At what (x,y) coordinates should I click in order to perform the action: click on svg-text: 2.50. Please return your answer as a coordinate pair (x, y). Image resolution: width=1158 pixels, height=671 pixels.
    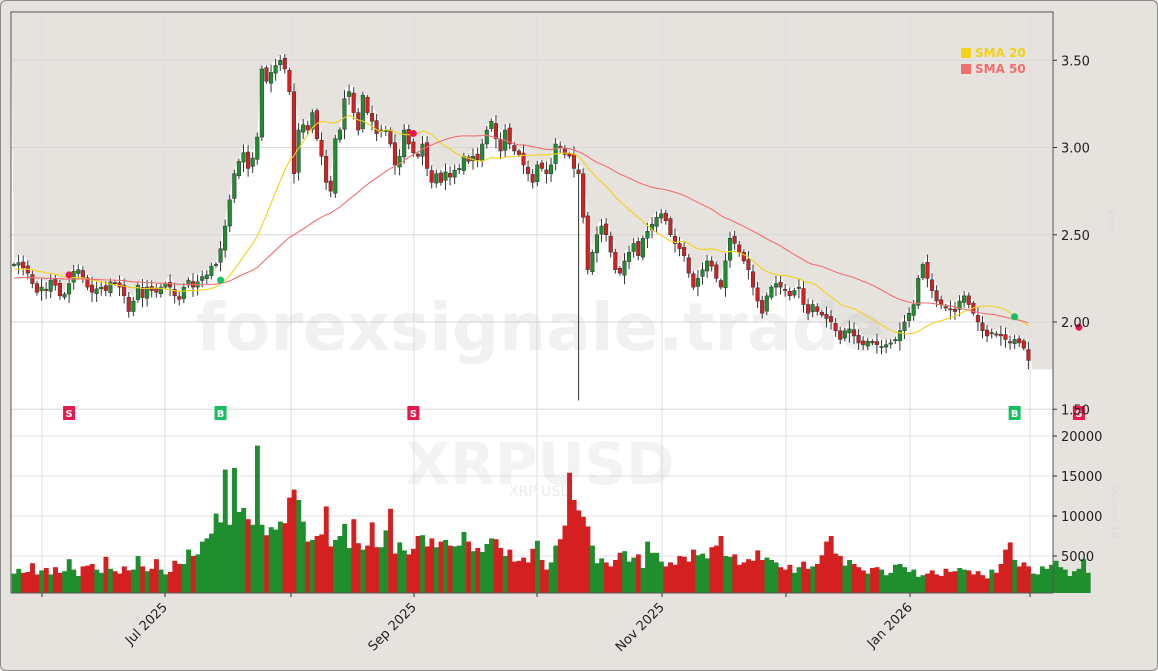
    Looking at the image, I should click on (1075, 236).